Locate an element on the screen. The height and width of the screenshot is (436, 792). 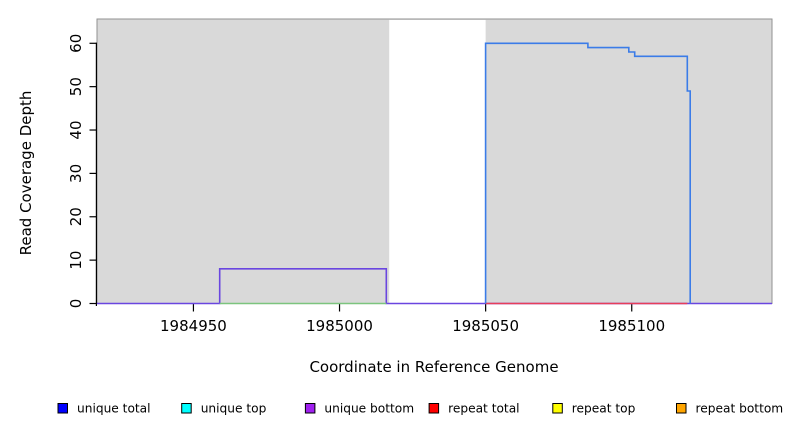
x-tick-label: 1985100 is located at coordinates (631, 326).